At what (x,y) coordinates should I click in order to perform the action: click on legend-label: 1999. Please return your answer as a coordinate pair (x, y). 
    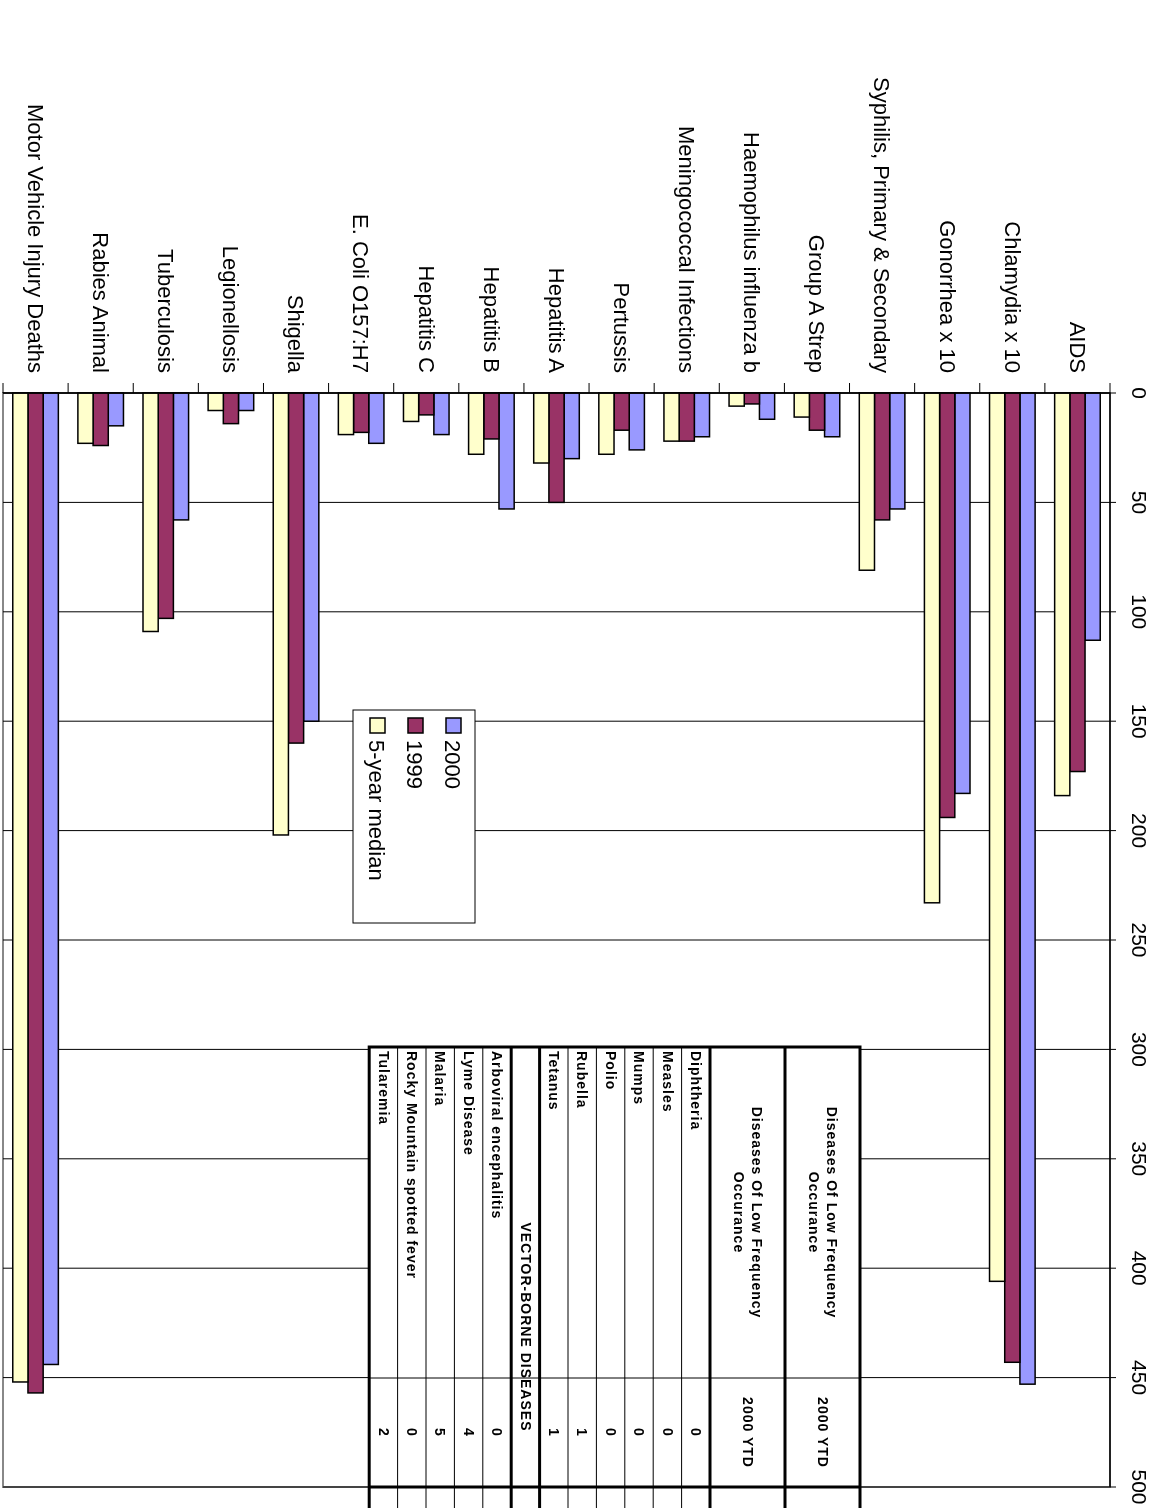
    Looking at the image, I should click on (415, 764).